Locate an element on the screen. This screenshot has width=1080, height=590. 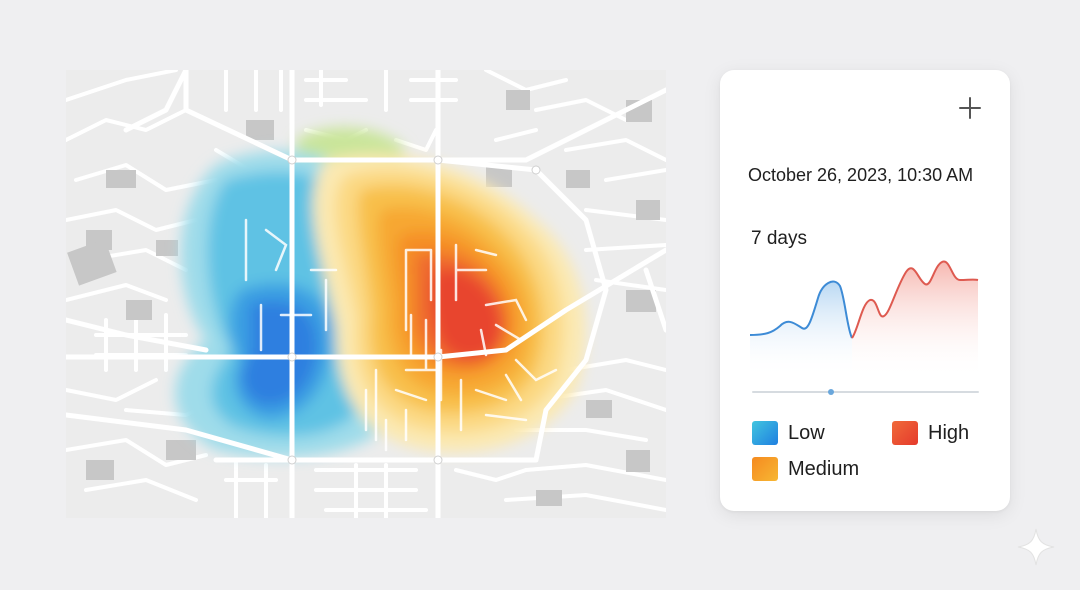
add-button is located at coordinates (970, 108).